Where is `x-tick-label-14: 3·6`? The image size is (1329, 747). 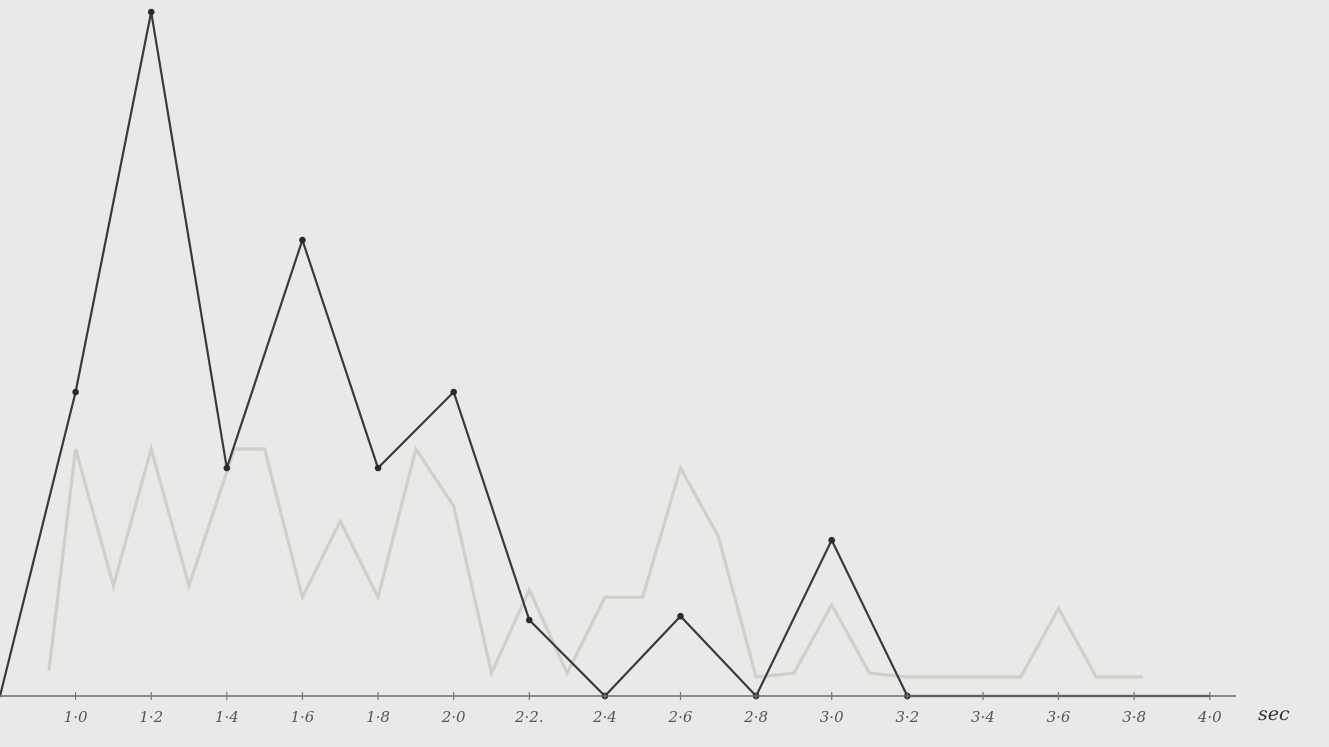 x-tick-label-14: 3·6 is located at coordinates (1059, 717).